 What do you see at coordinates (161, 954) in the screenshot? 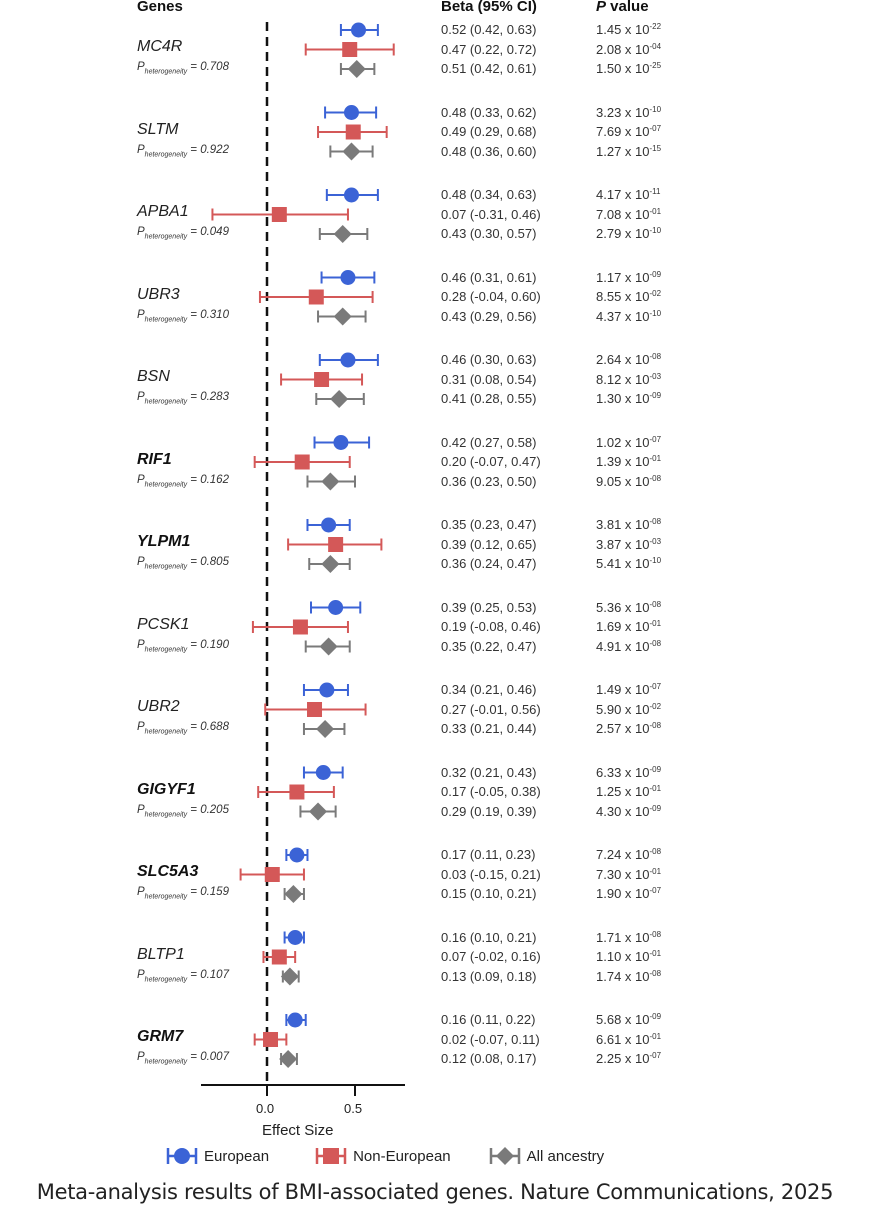
I see `gene-label: BLTP1` at bounding box center [161, 954].